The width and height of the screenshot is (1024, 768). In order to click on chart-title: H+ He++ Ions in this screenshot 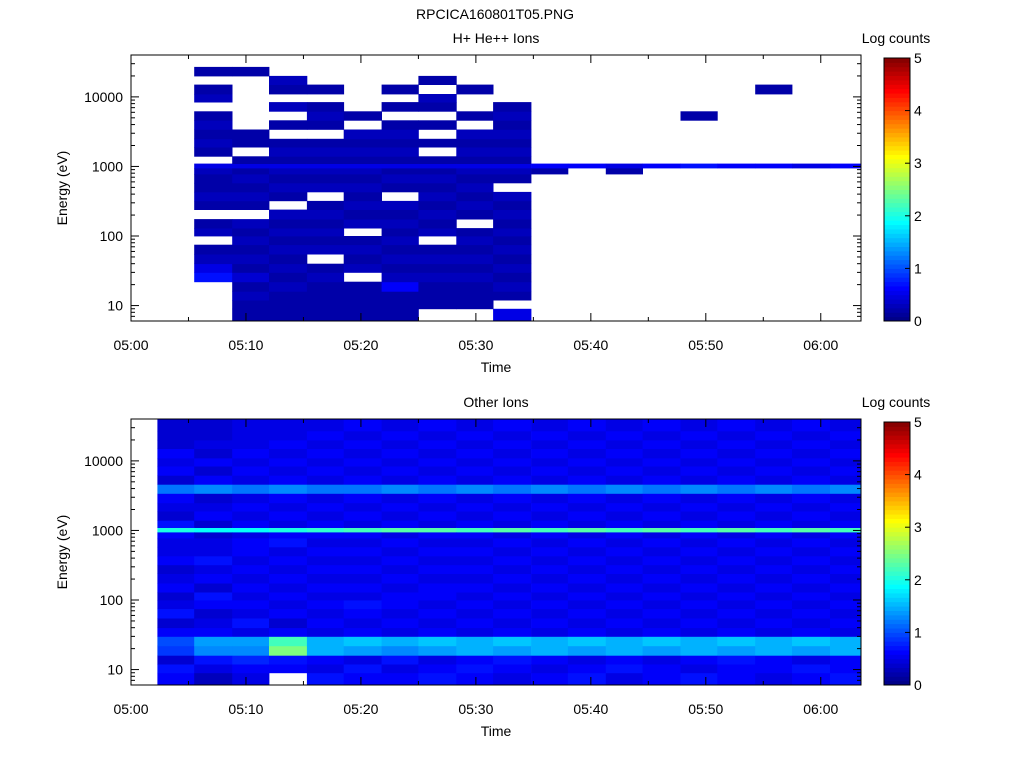, I will do `click(496, 38)`.